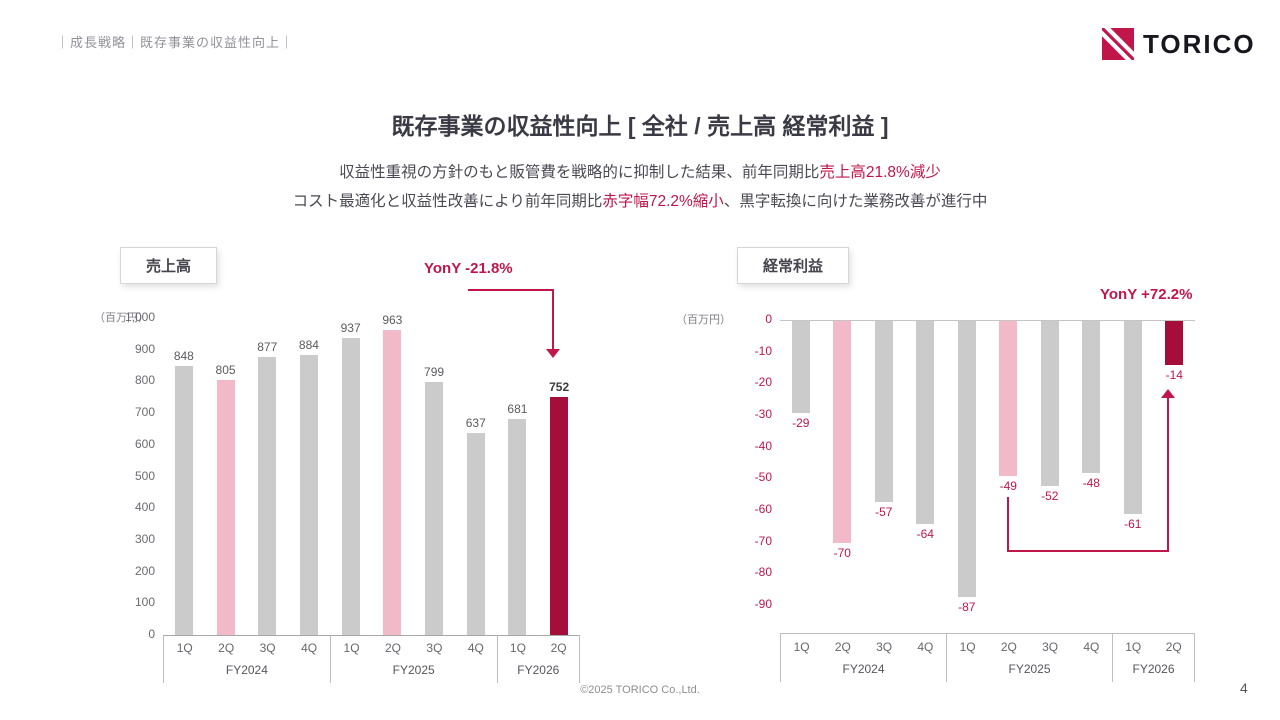 This screenshot has height=720, width=1280. I want to click on bar-value-label: 963, so click(392, 319).